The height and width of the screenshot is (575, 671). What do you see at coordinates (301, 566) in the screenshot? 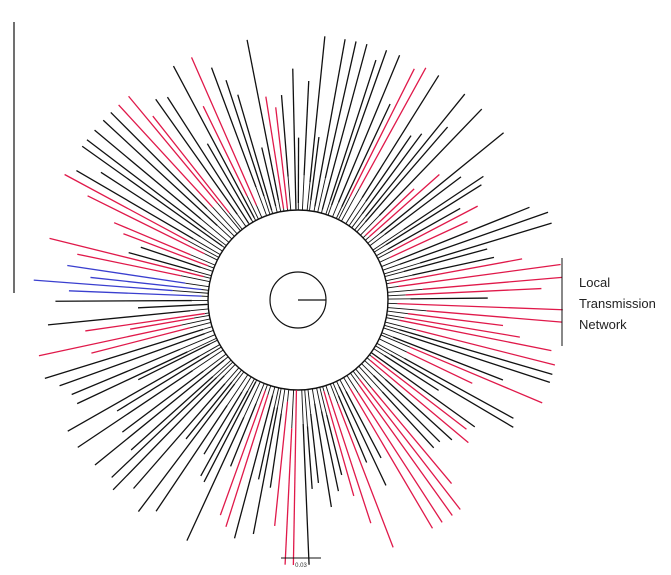
I see `scale-bar-label: 0.03` at bounding box center [301, 566].